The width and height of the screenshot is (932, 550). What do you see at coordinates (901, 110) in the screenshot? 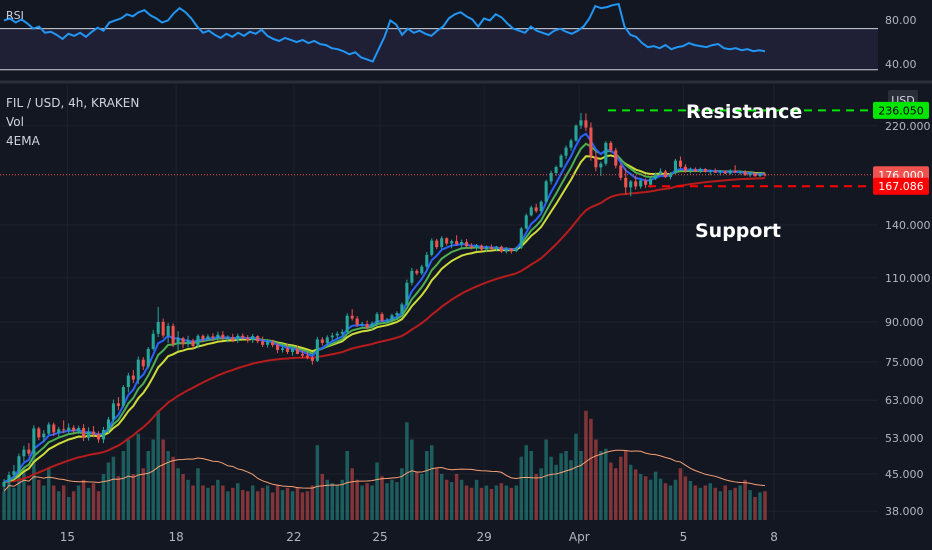
I see `resistance-price-tag` at bounding box center [901, 110].